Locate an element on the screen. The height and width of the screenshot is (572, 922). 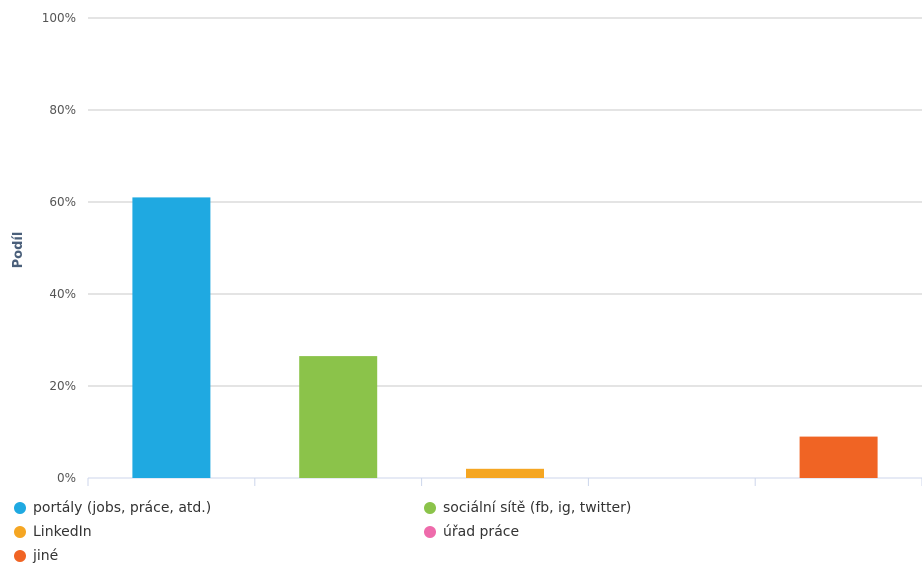
y-tick-label: 0% is located at coordinates (66, 478).